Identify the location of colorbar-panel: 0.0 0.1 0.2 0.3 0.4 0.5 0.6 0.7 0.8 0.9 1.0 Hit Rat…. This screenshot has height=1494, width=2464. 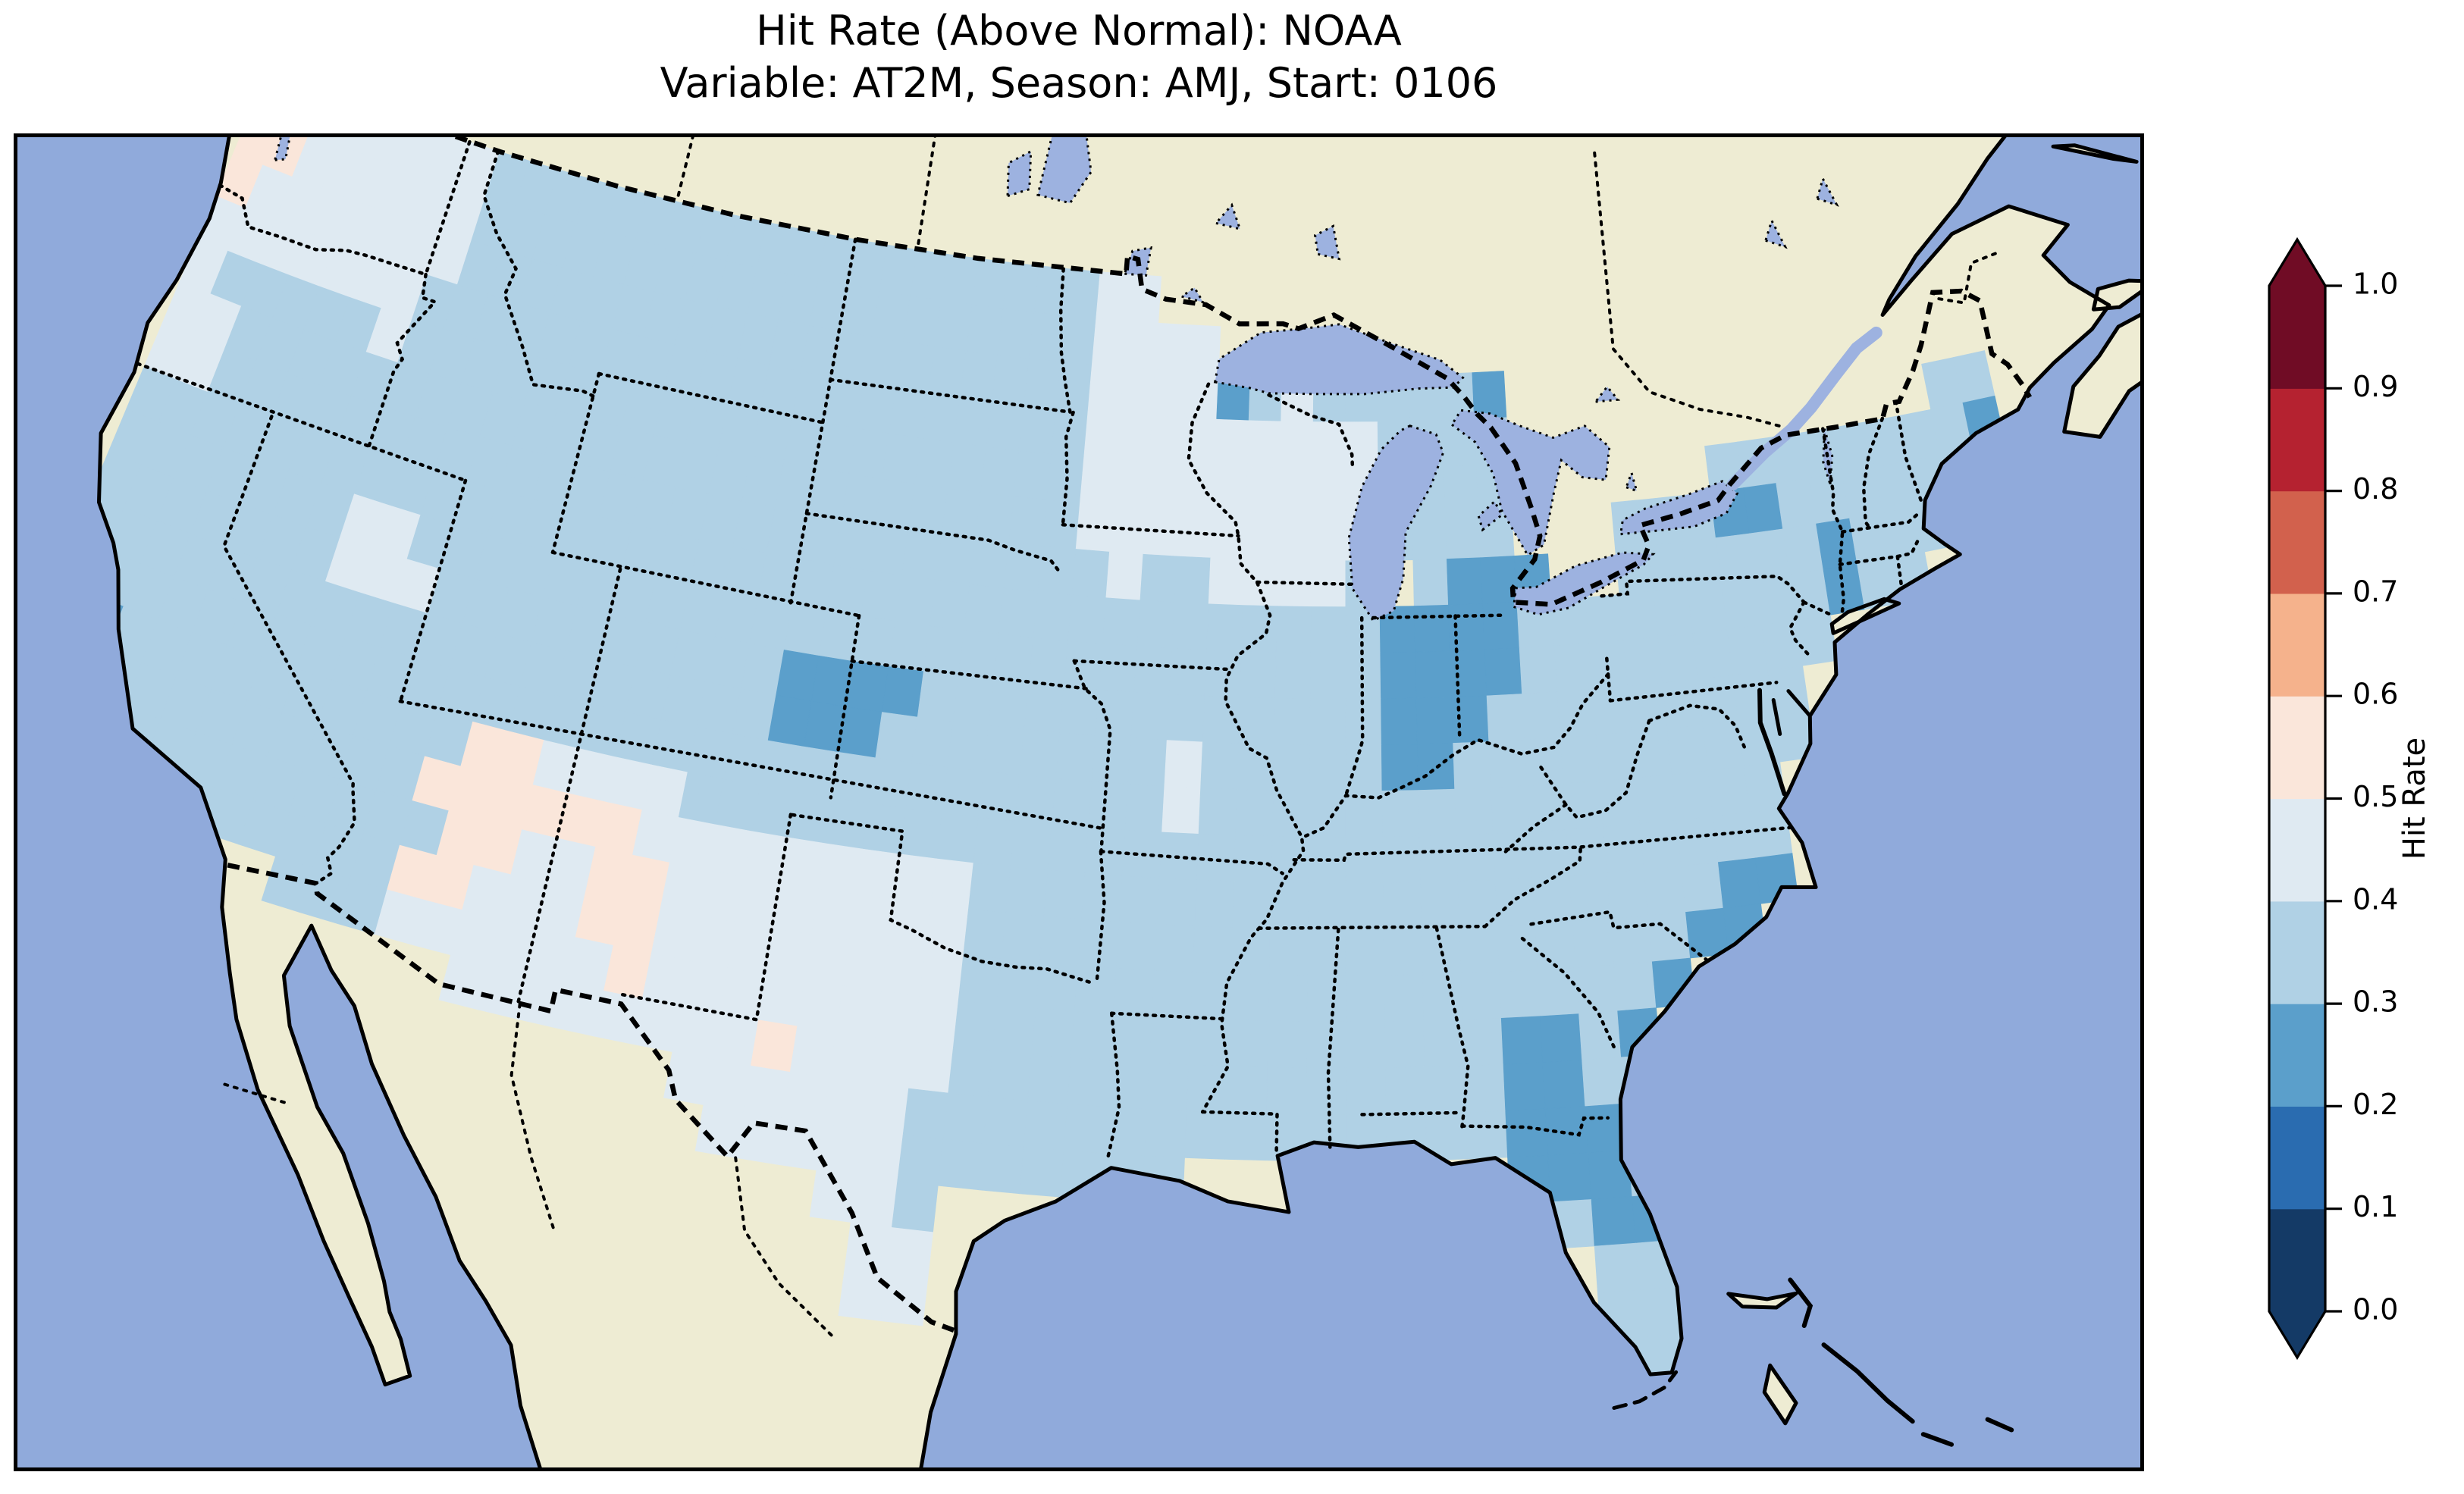
(2354, 811).